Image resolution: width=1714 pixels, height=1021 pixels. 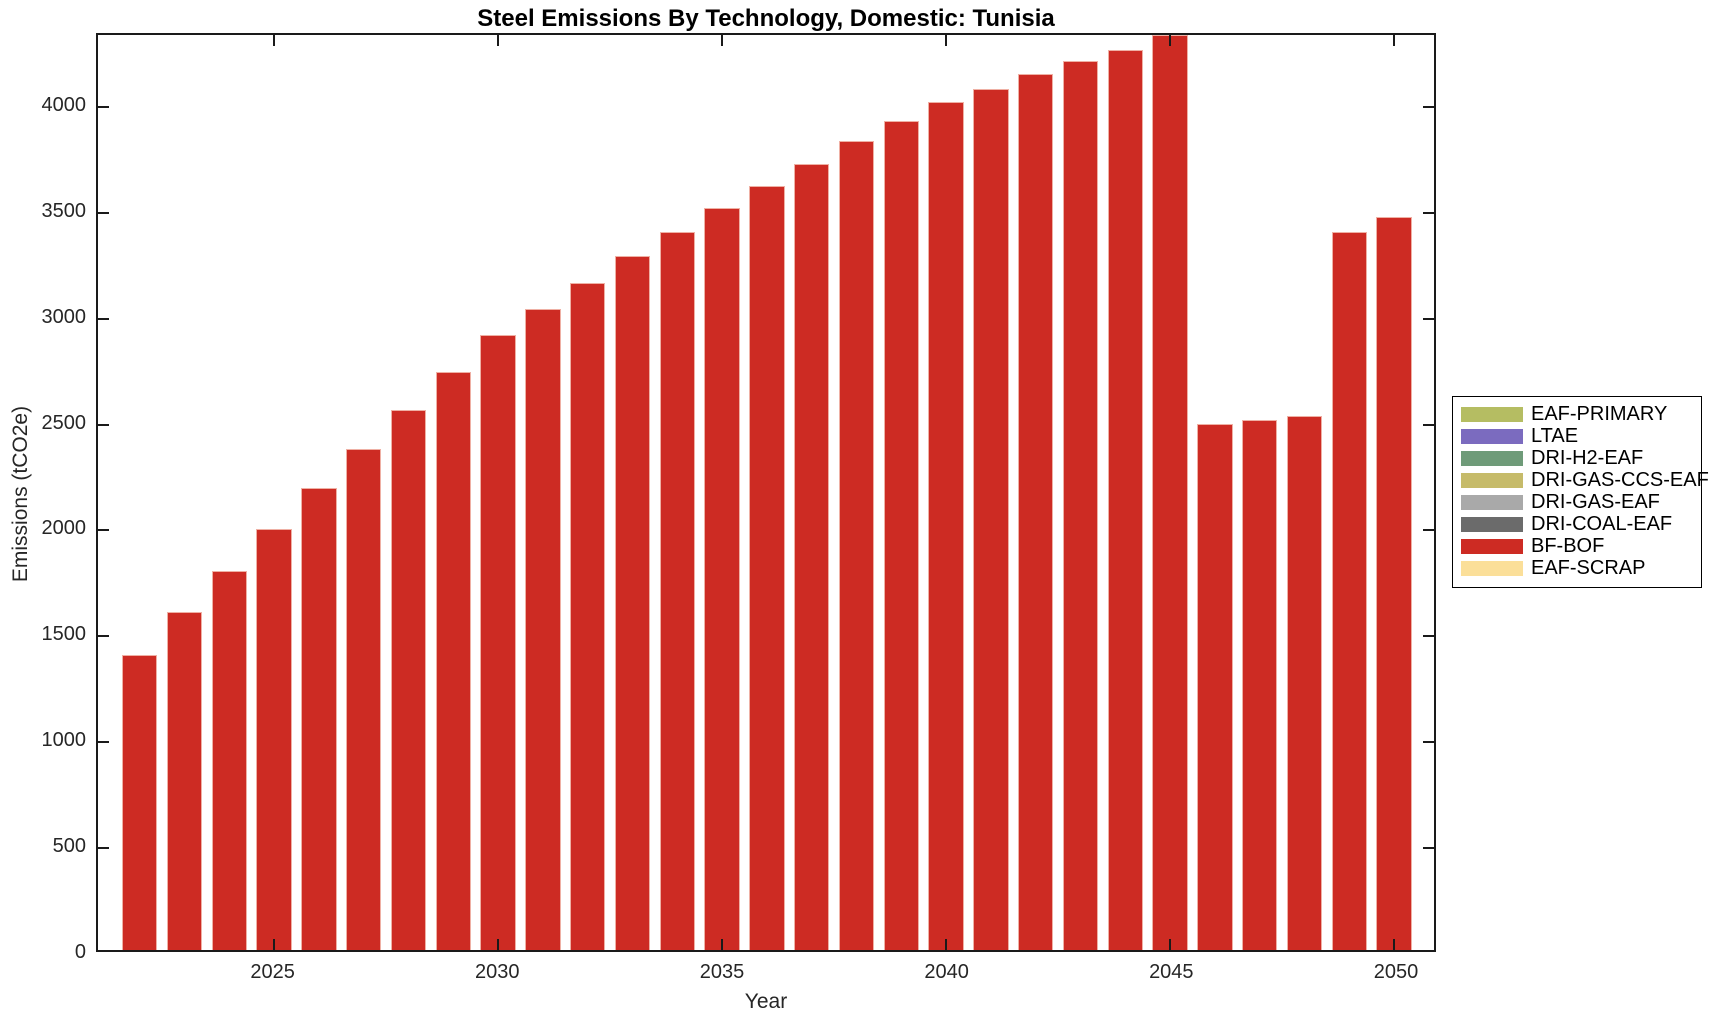 I want to click on bar-BF-BOF-2026, so click(x=319, y=719).